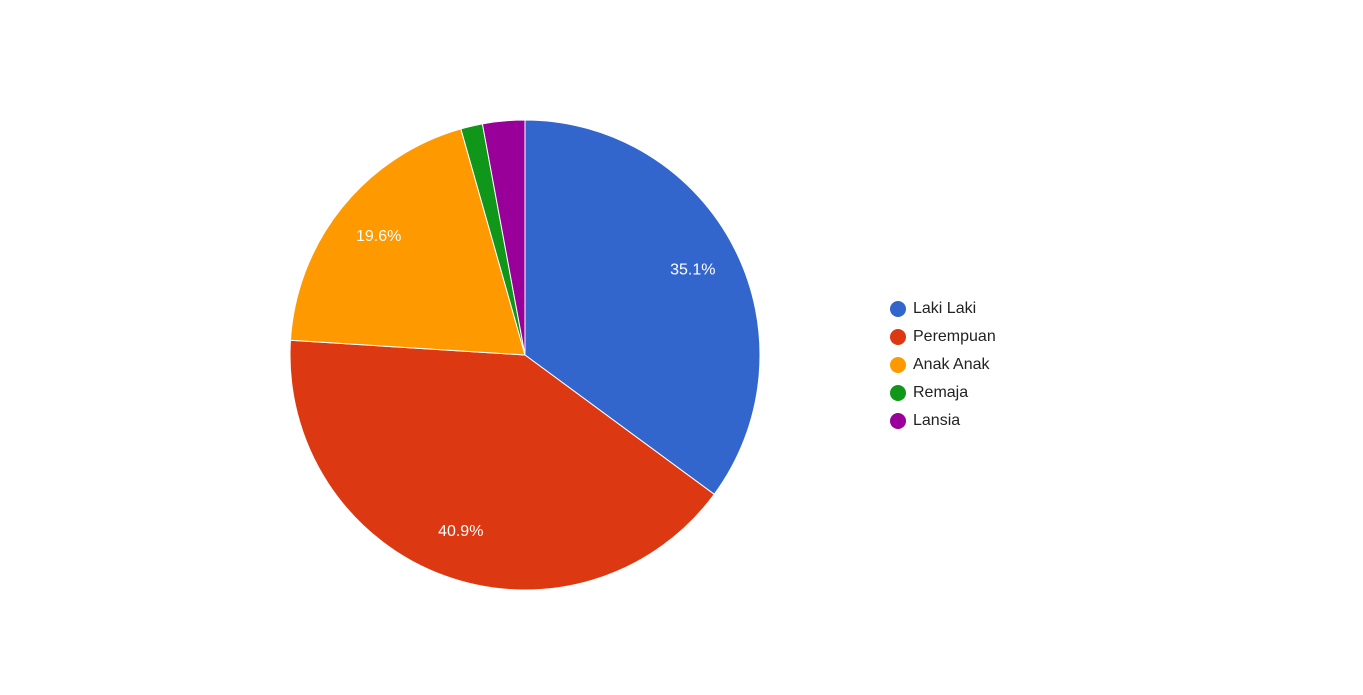  Describe the element at coordinates (952, 364) in the screenshot. I see `legend-label: Anak Anak` at that location.